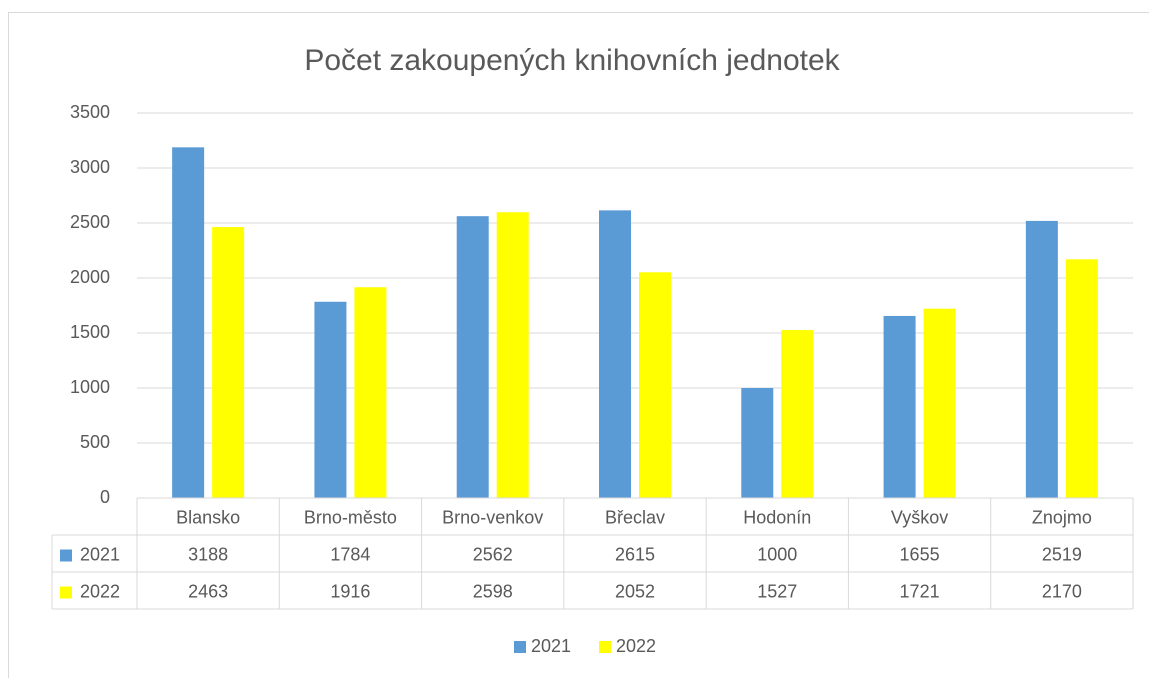 The image size is (1149, 678). I want to click on x-tick-label: Brno-venkov, so click(492, 517).